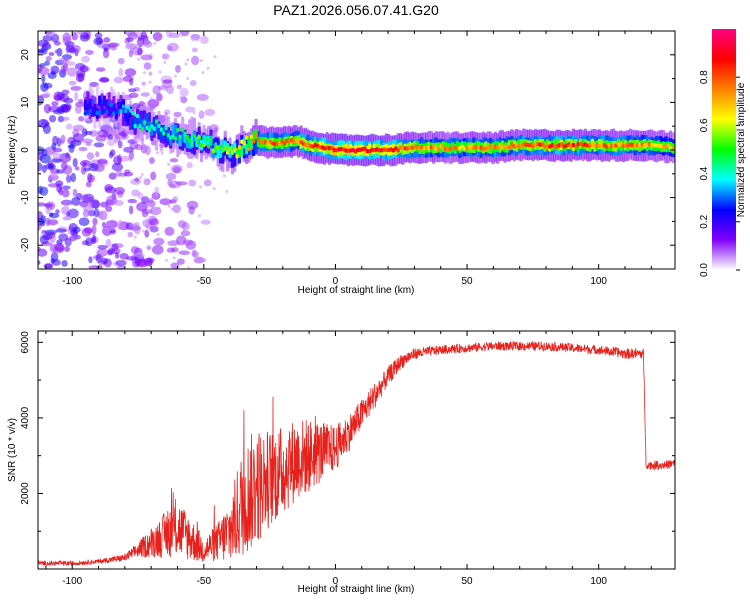  Describe the element at coordinates (336, 581) in the screenshot. I see `x-tick-label: 0` at that location.